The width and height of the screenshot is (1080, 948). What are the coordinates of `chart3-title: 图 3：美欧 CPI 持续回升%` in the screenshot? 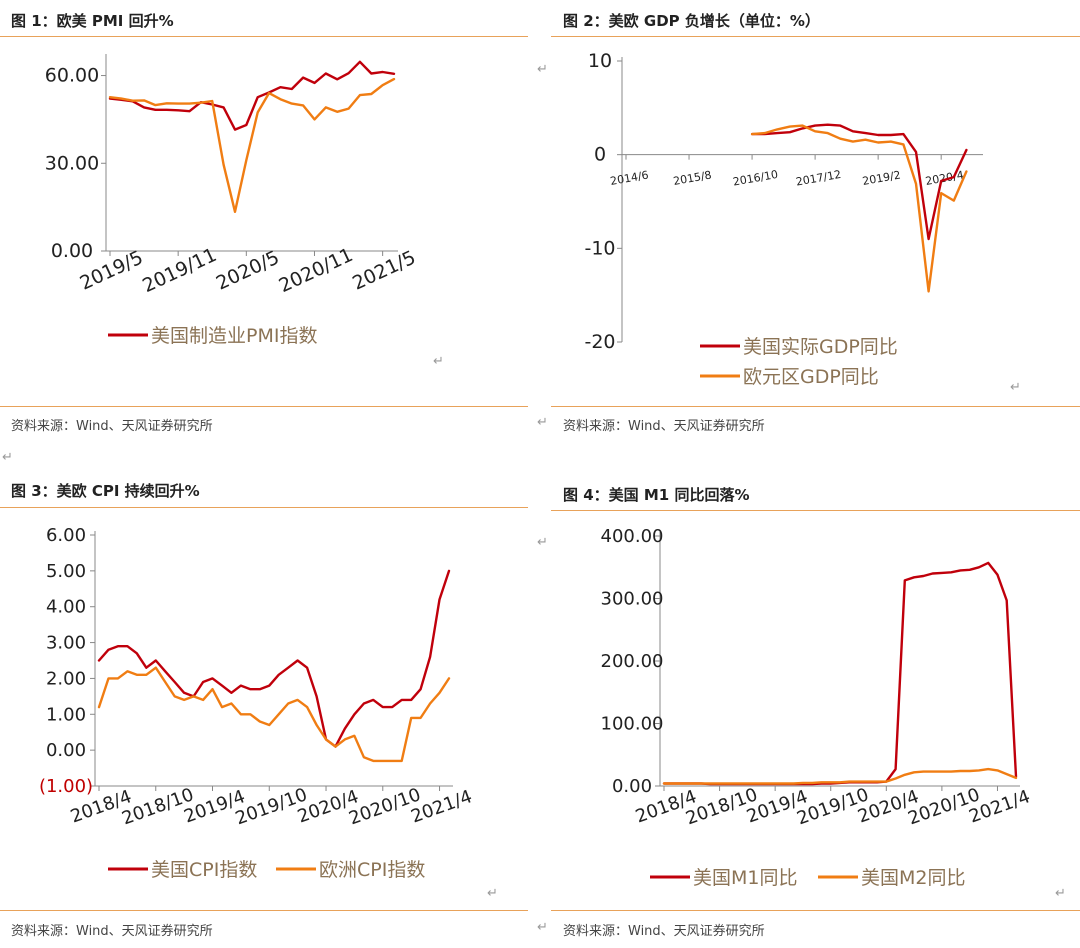 It's located at (105, 491).